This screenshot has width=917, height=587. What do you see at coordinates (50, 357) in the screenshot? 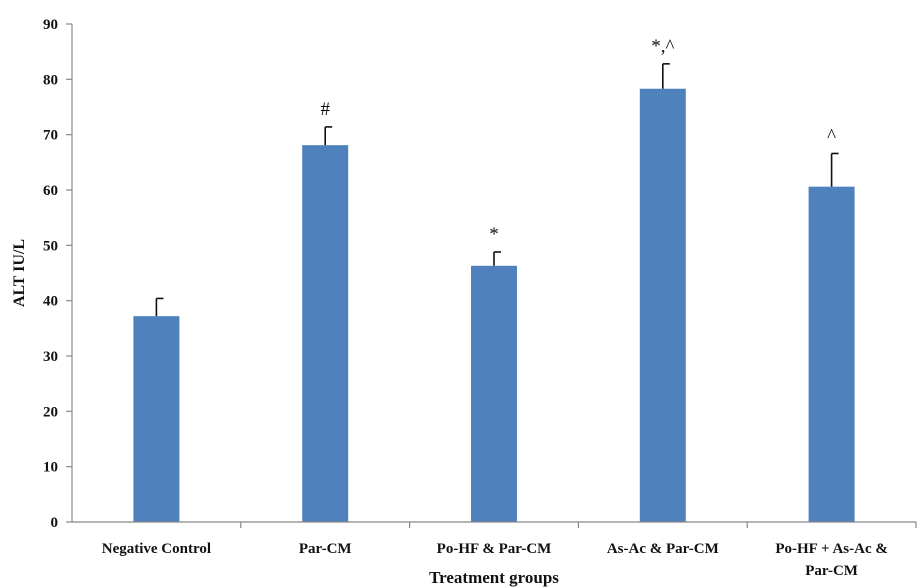
I see `y-tick-label: 30` at bounding box center [50, 357].